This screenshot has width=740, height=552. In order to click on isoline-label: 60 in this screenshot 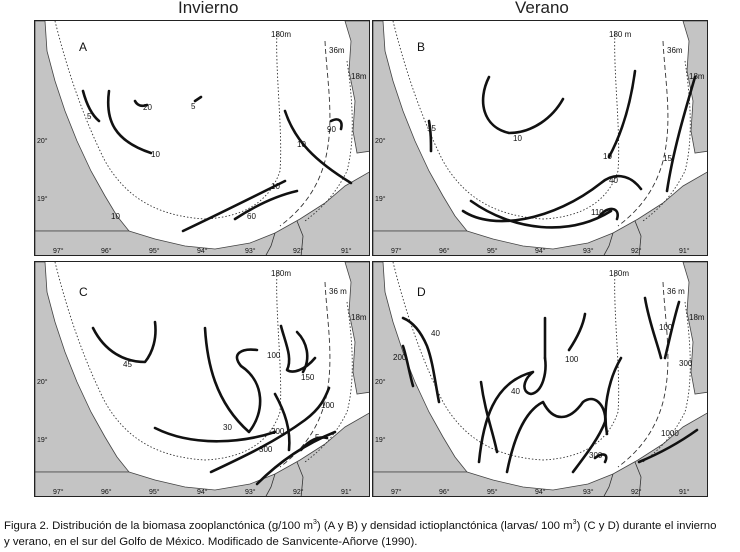, I will do `click(251, 216)`.